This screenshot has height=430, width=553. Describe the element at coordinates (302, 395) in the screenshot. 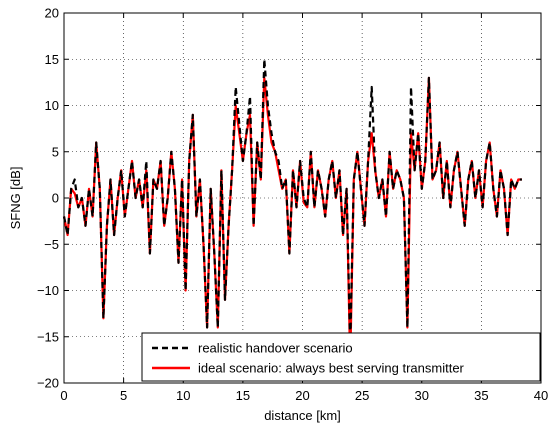

I see `x-tick-label: 20` at that location.